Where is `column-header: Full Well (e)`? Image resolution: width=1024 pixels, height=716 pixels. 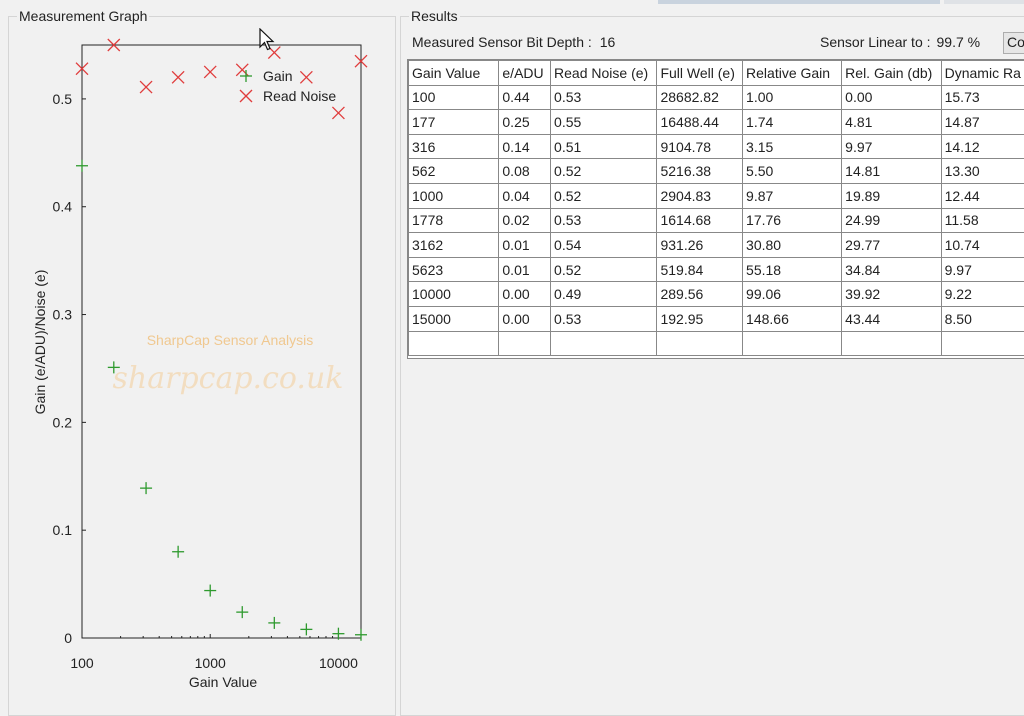 column-header: Full Well (e) is located at coordinates (700, 73).